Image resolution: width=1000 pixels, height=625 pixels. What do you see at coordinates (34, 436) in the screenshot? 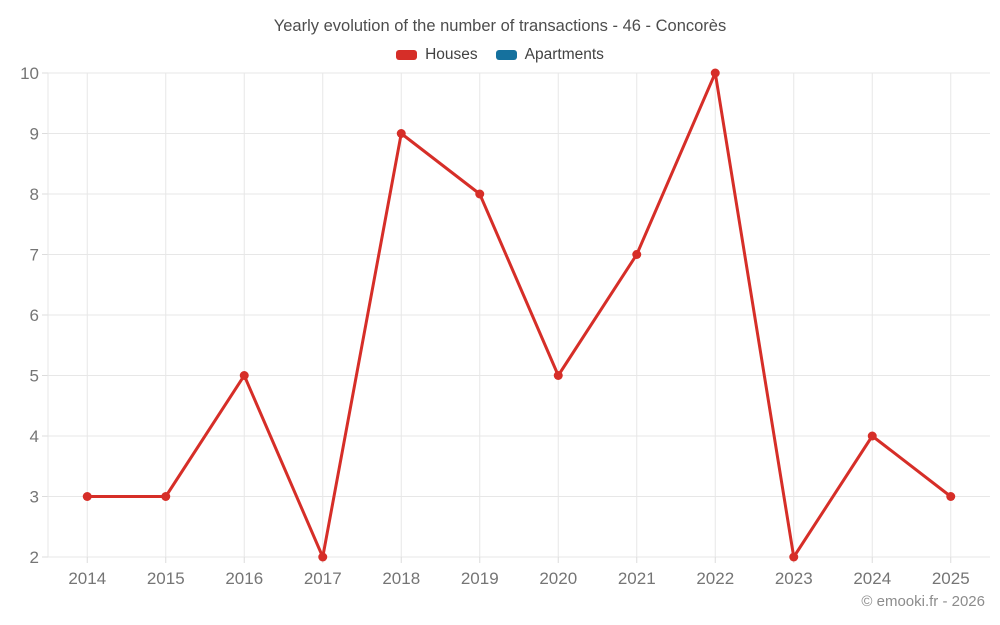
I see `y-axis-label: 4` at bounding box center [34, 436].